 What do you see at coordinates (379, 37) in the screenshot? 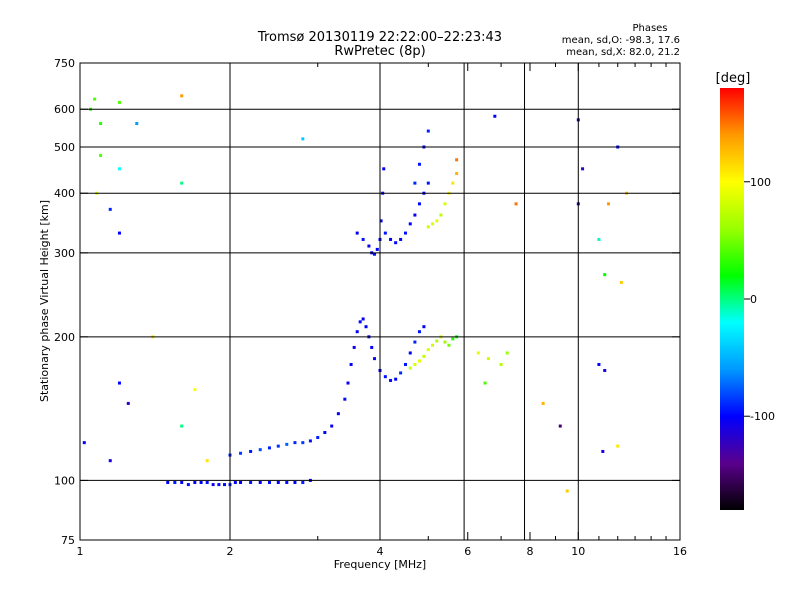
I see `chart-title: Tromsø 20130119 22:22:00–22:23:43` at bounding box center [379, 37].